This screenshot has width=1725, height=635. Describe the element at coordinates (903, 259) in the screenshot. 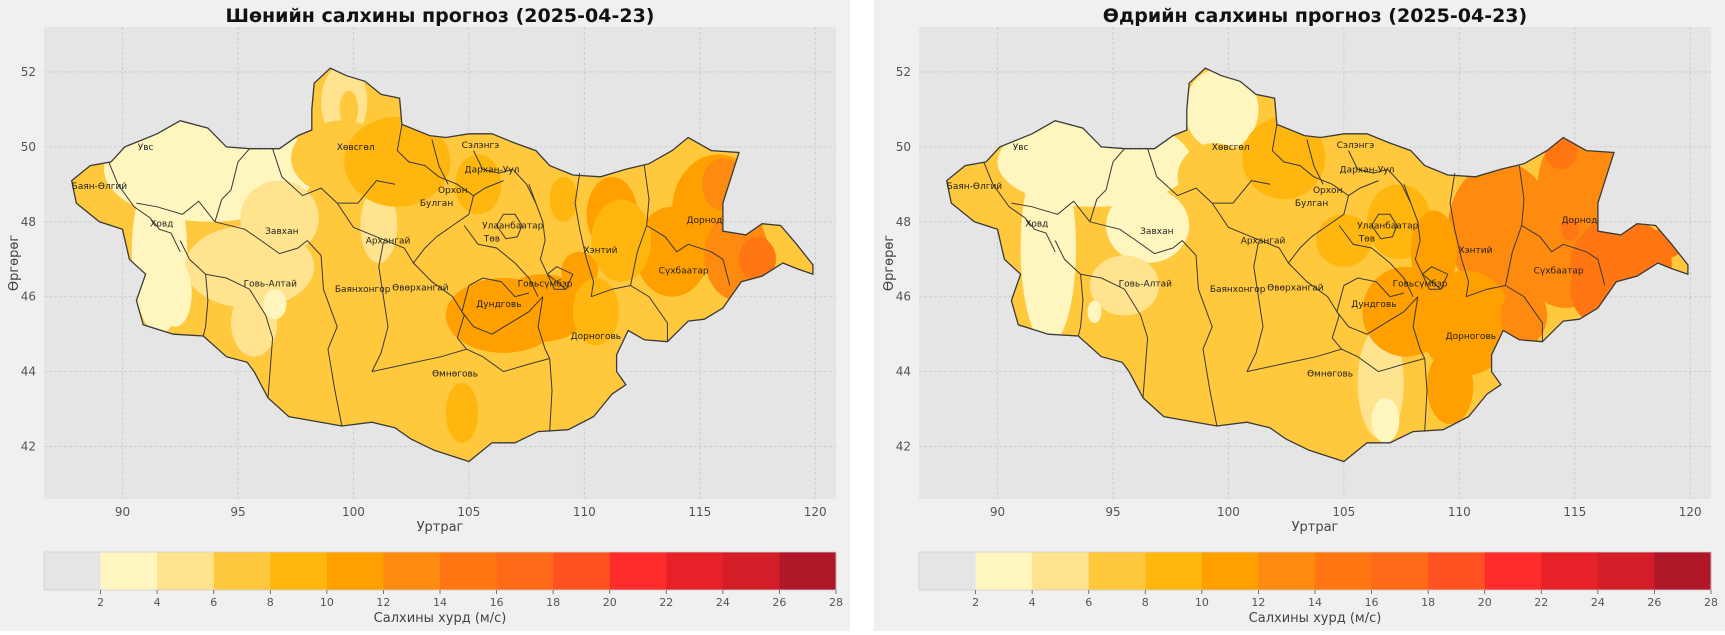

I see `day-y-ticks: 52 50 48 46 44 42` at that location.